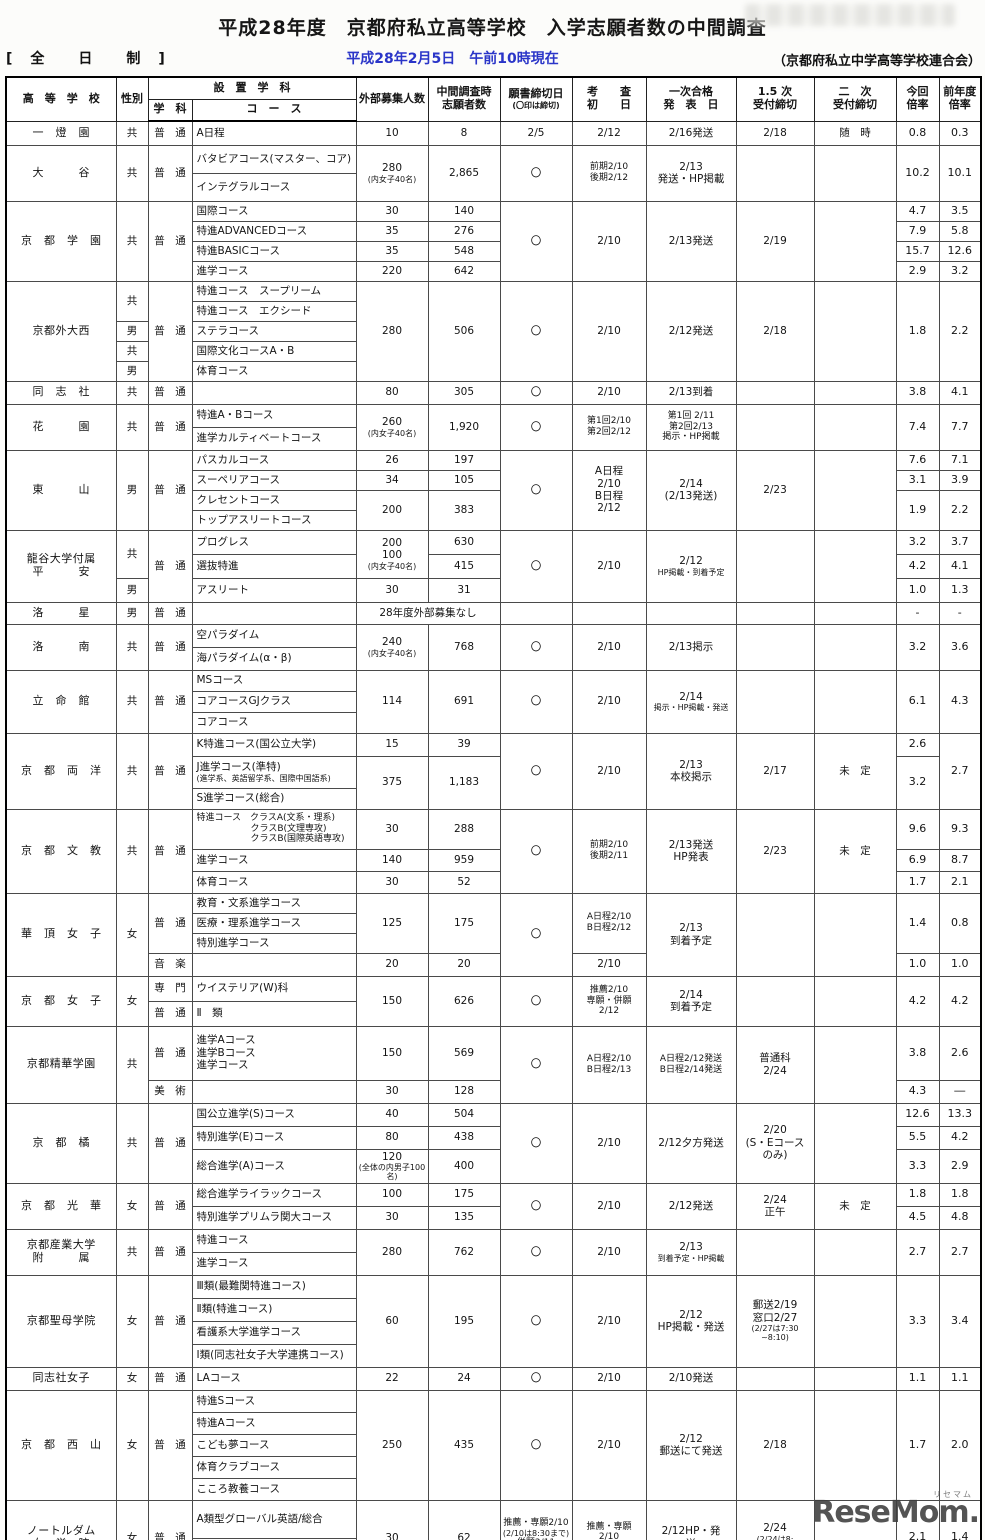 The width and height of the screenshot is (985, 1540). I want to click on table-cell: 龍谷大学付属平 安, so click(61, 566).